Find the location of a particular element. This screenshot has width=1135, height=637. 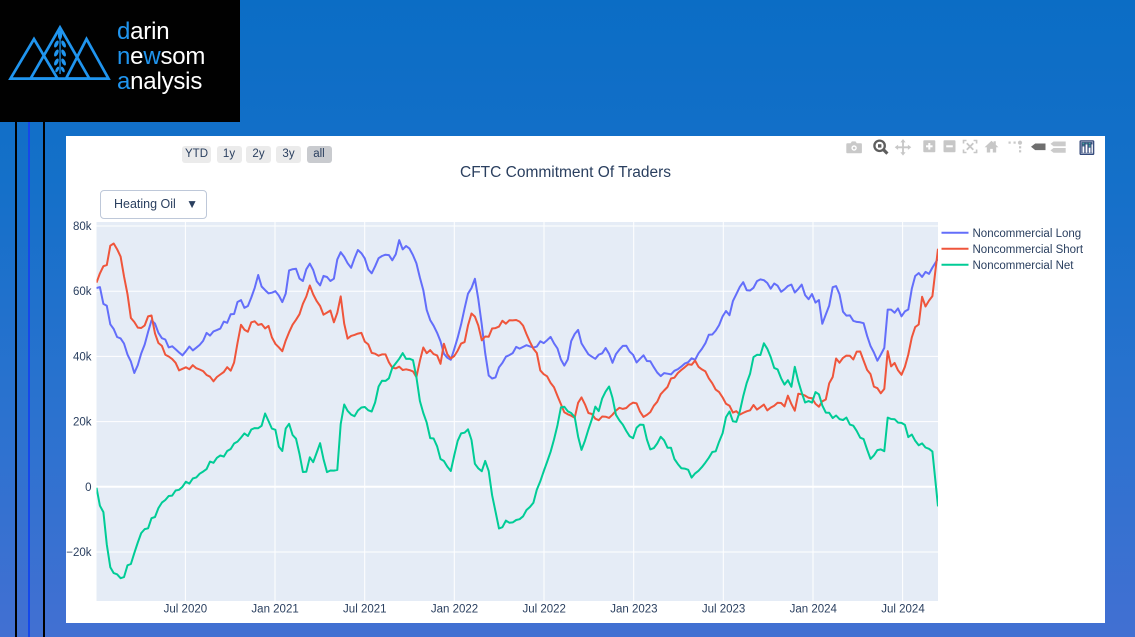

svg-text: 20k is located at coordinates (82, 423).